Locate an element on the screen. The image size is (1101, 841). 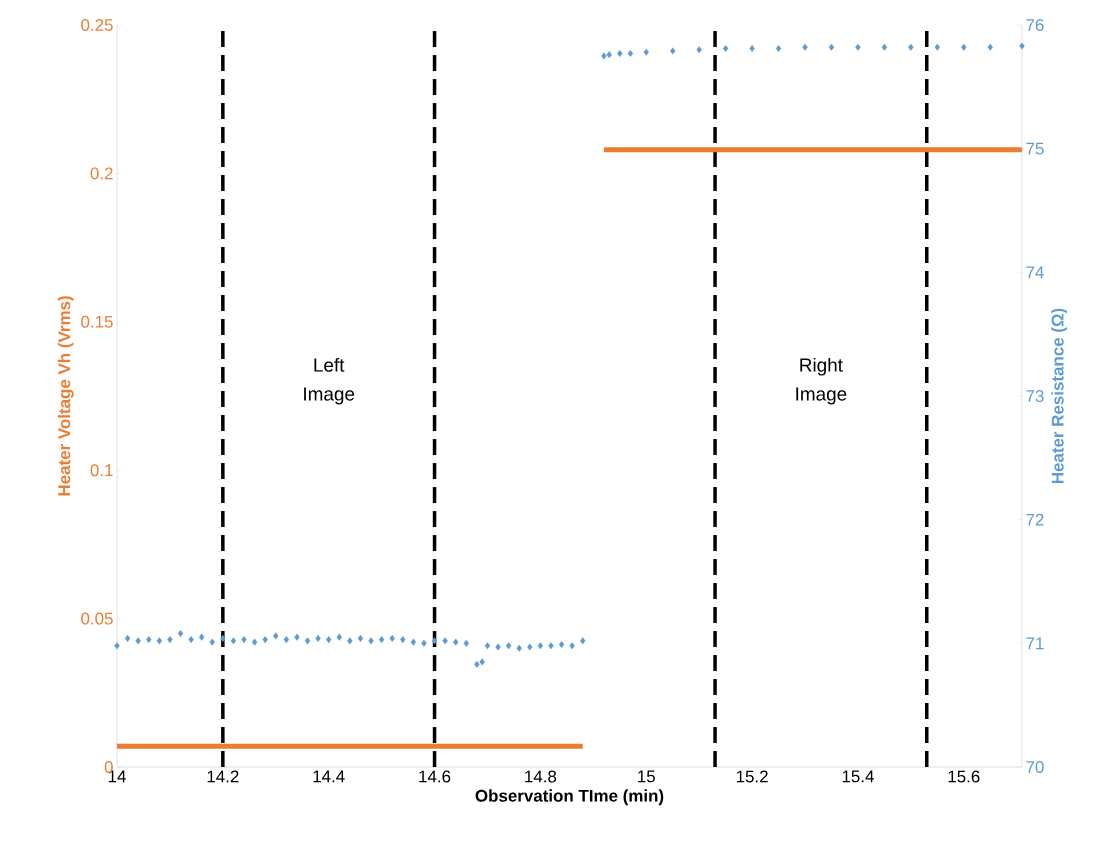
y2-tick-label: 76 is located at coordinates (1035, 24).